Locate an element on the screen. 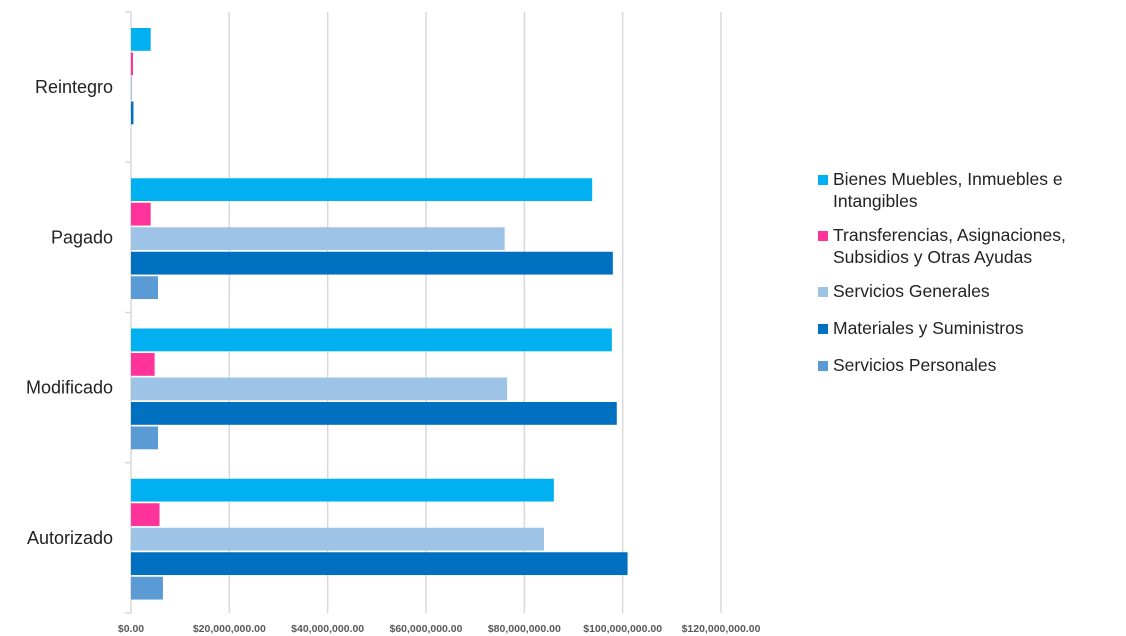 This screenshot has width=1126, height=636. x-tick-label: $80,000,000.00 is located at coordinates (524, 629).